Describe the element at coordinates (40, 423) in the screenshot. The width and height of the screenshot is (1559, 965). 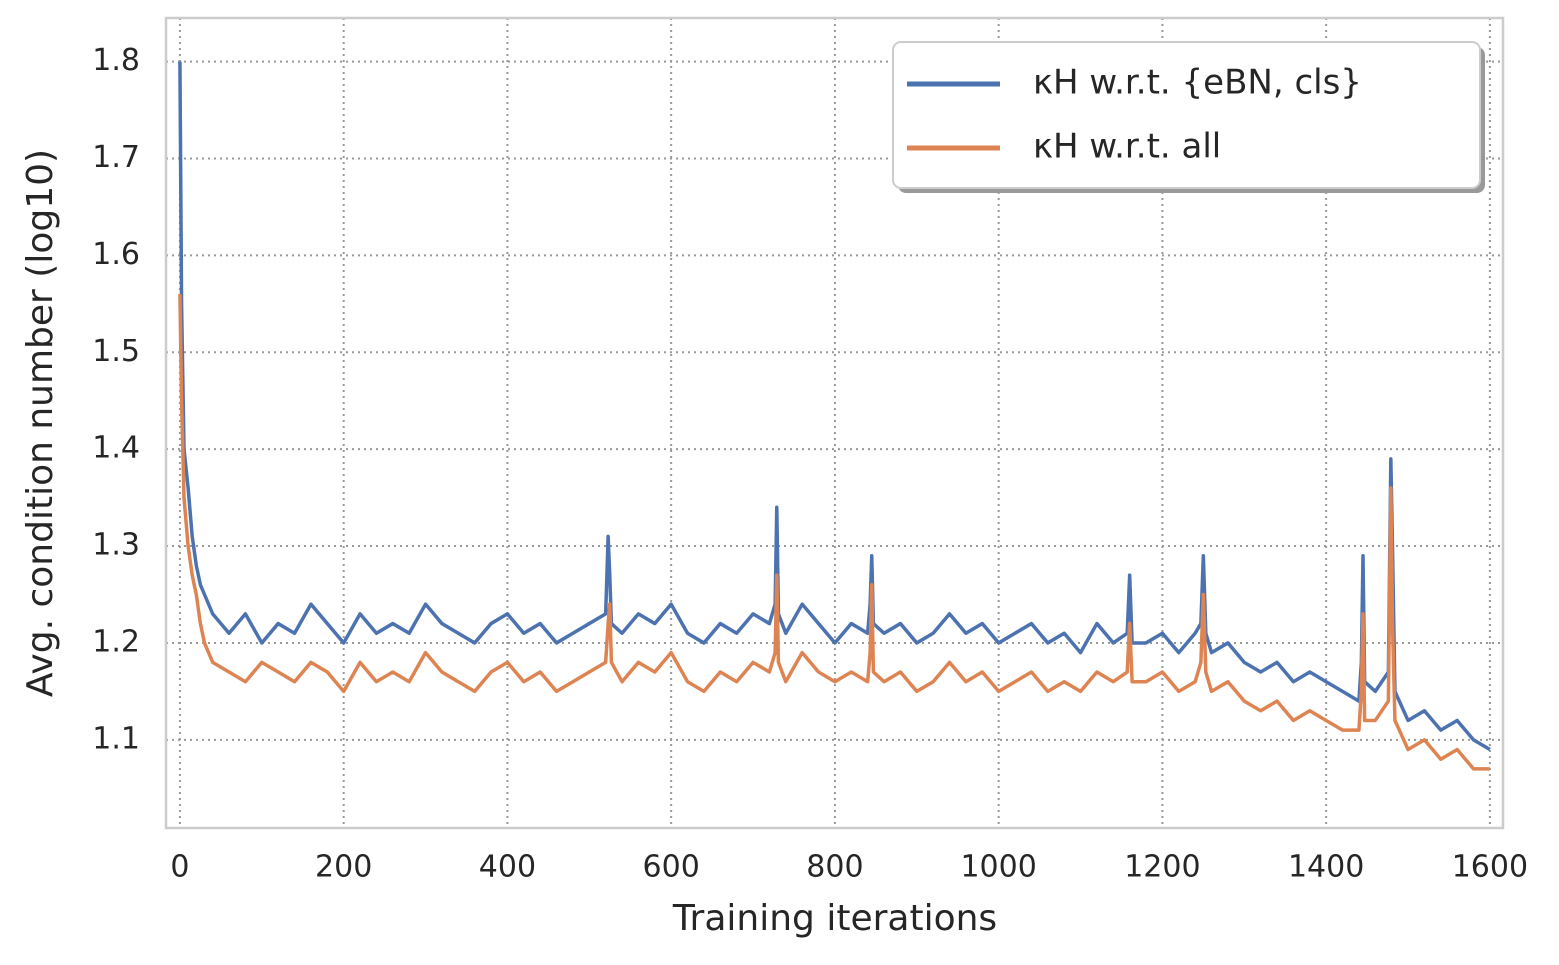
I see `y-axis-label: Avg. condition number (log10)` at that location.